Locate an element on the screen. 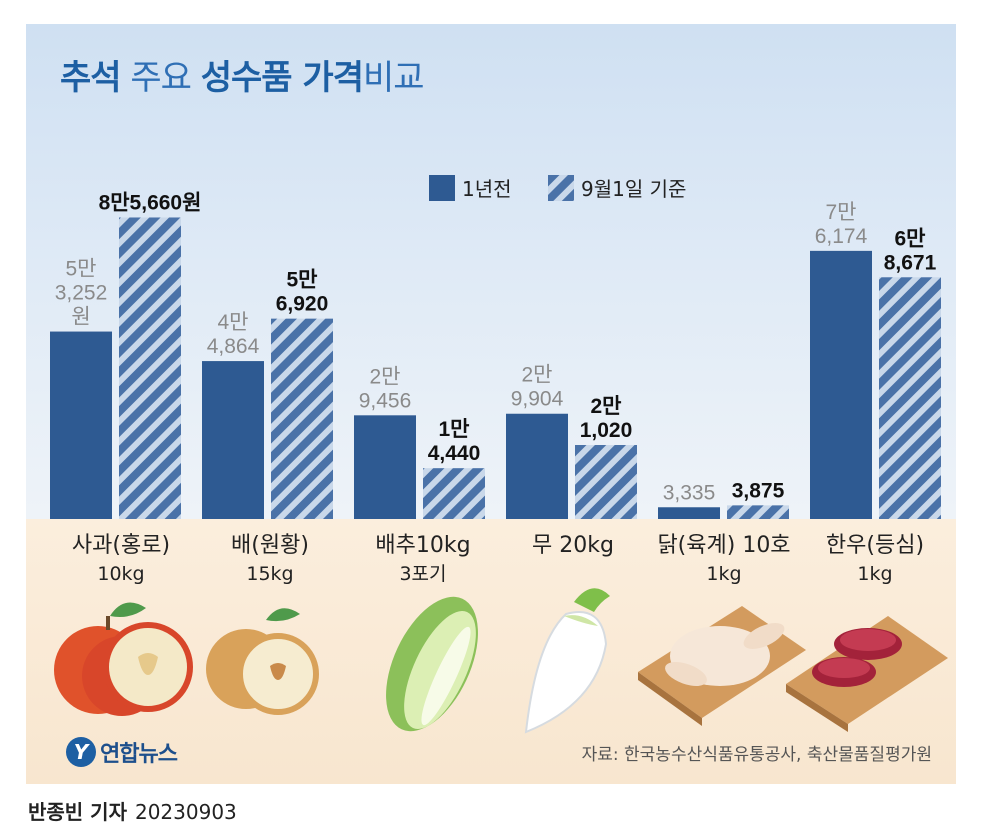 The width and height of the screenshot is (981, 838). legend-swatch-cur is located at coordinates (561, 188).